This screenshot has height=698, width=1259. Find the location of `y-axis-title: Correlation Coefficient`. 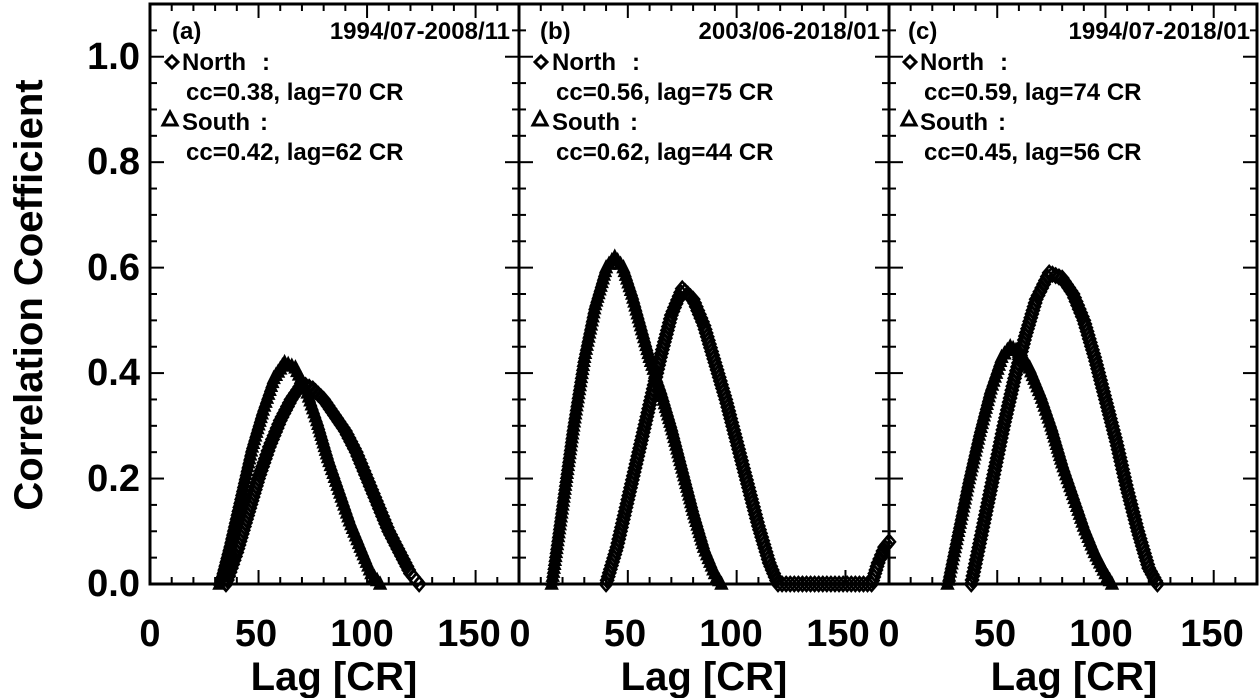

y-axis-title: Correlation Coefficient is located at coordinates (29, 294).